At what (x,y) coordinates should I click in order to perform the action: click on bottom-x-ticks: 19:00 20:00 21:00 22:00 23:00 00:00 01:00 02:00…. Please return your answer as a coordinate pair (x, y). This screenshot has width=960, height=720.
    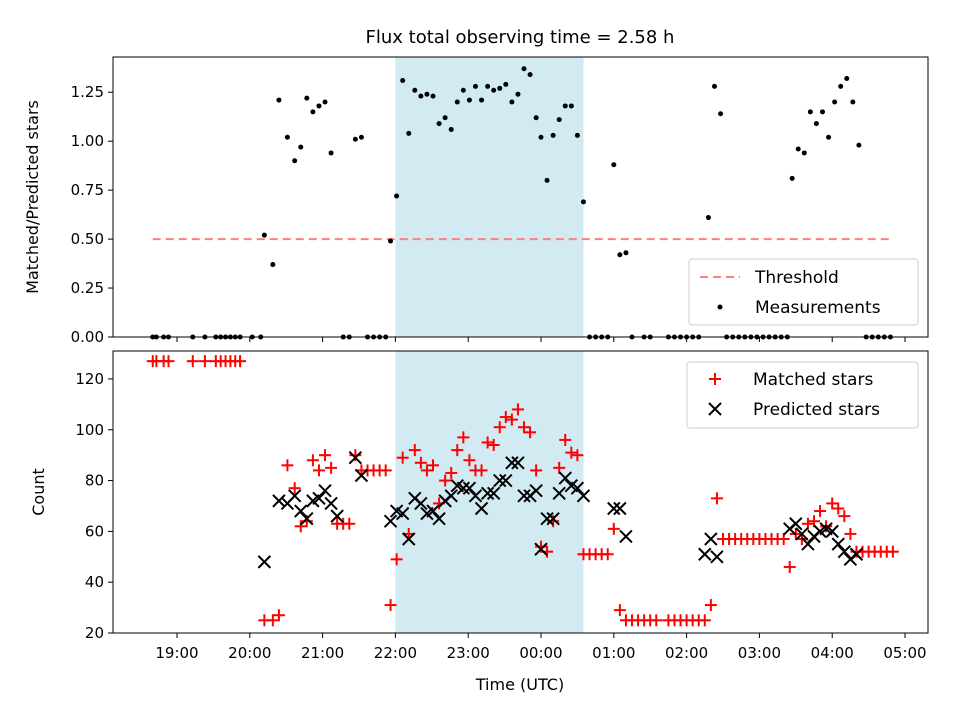
    Looking at the image, I should click on (541, 647).